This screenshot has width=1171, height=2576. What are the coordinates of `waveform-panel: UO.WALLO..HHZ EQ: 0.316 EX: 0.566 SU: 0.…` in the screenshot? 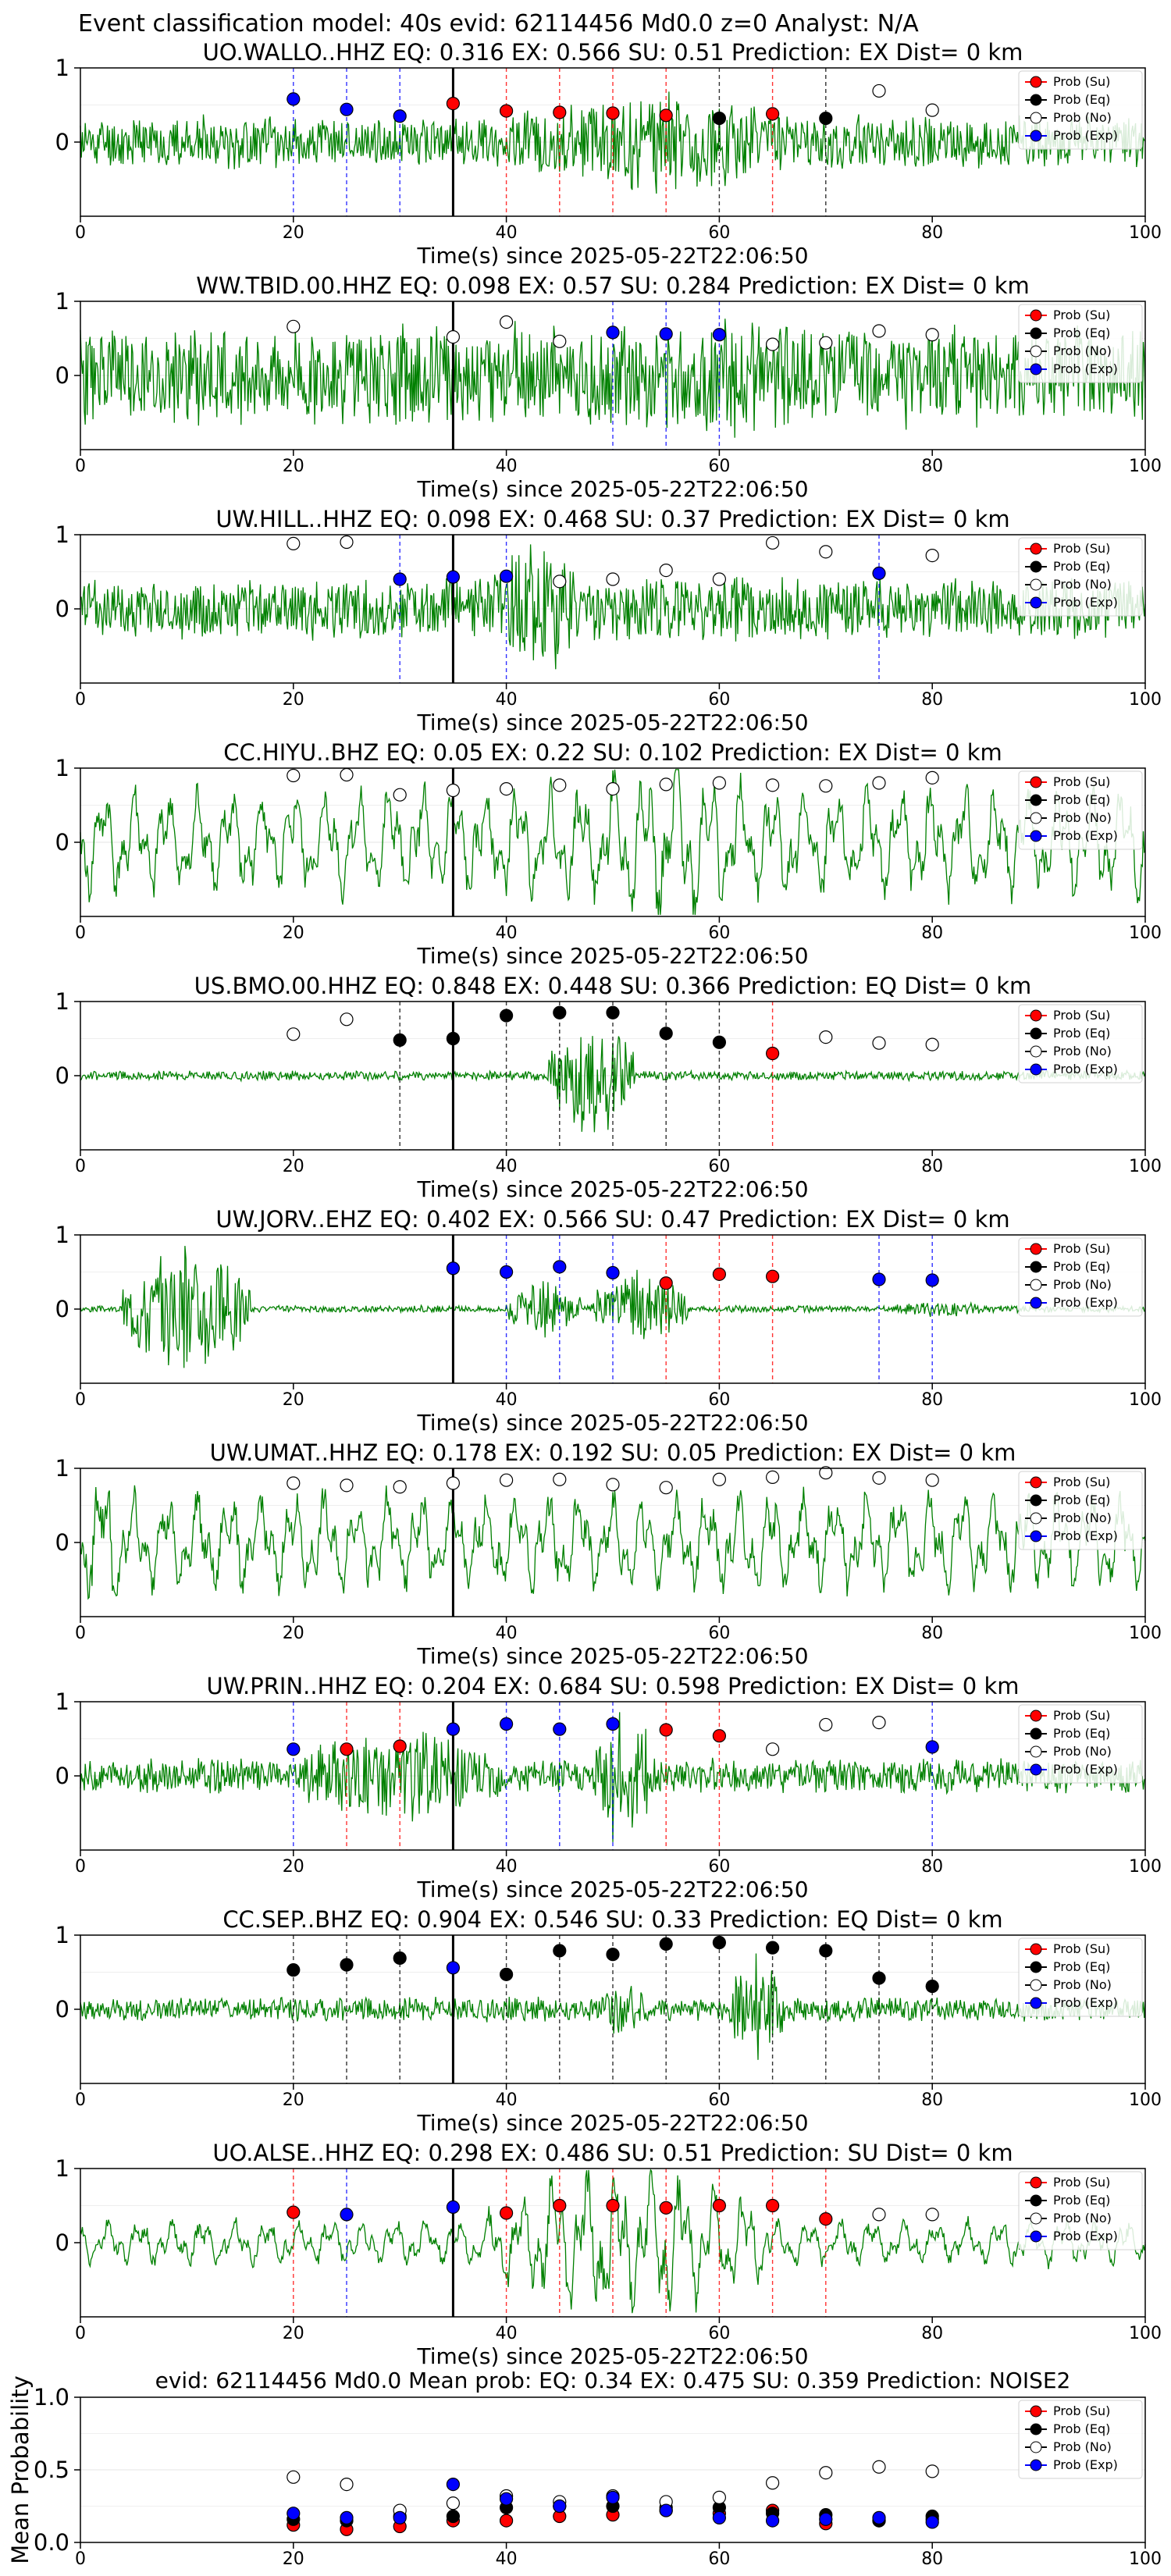 It's located at (608, 154).